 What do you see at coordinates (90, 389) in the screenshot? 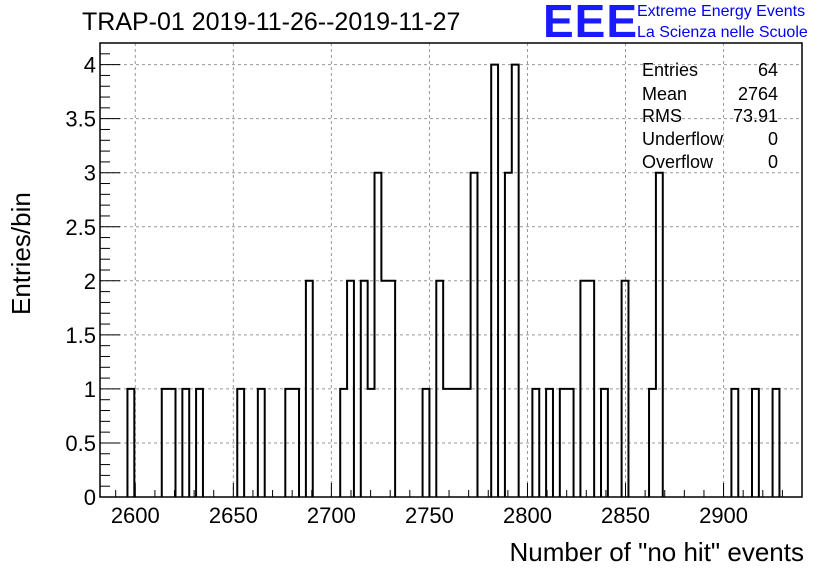
I see `y-tick-label: 1` at bounding box center [90, 389].